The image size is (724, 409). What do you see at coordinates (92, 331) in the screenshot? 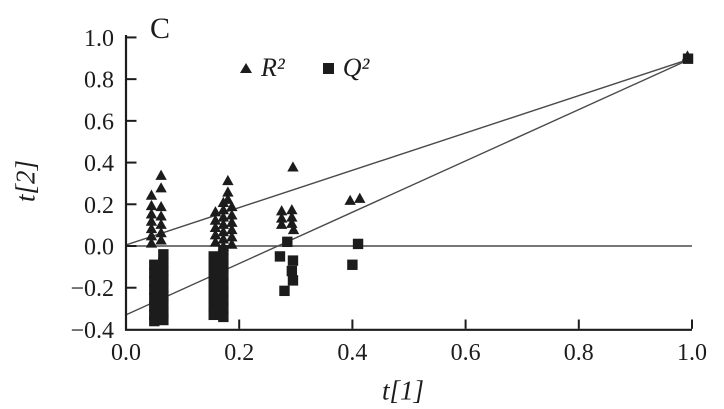
I see `y-tick-label: −0.4` at bounding box center [92, 331].